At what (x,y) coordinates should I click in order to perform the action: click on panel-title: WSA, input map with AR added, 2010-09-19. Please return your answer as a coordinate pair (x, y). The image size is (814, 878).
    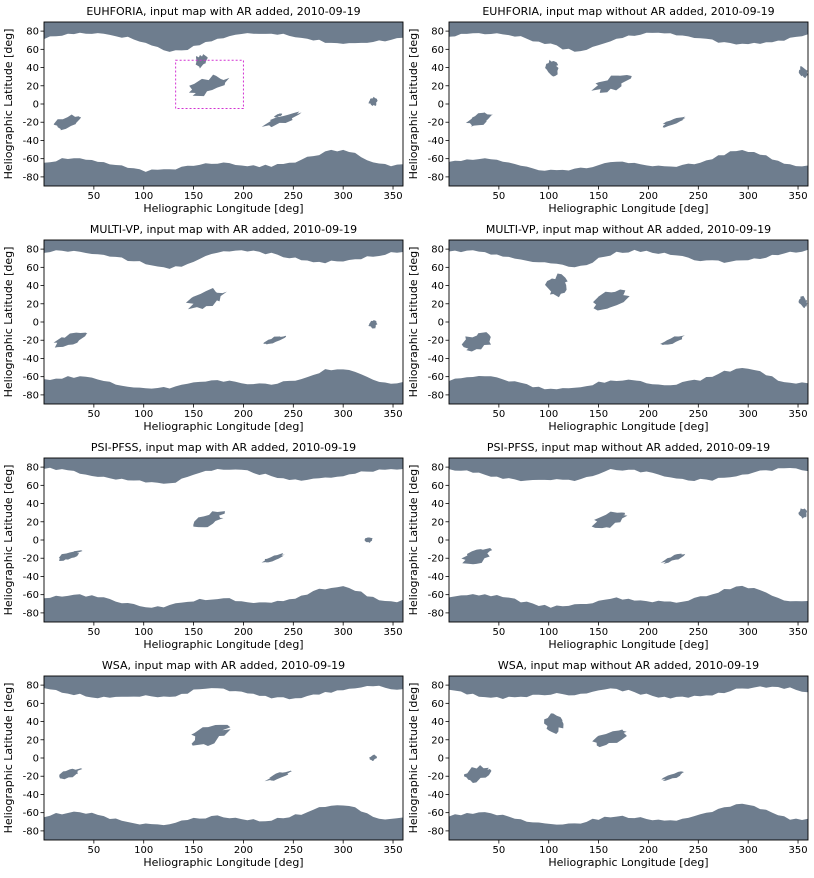
    Looking at the image, I should click on (223, 665).